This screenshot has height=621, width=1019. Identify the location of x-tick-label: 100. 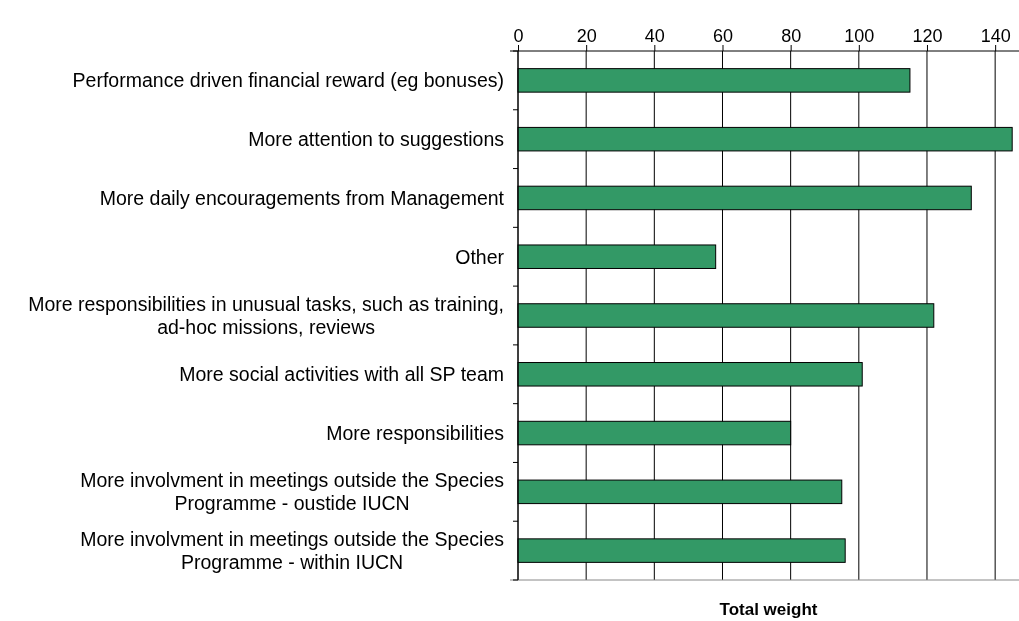
(859, 36).